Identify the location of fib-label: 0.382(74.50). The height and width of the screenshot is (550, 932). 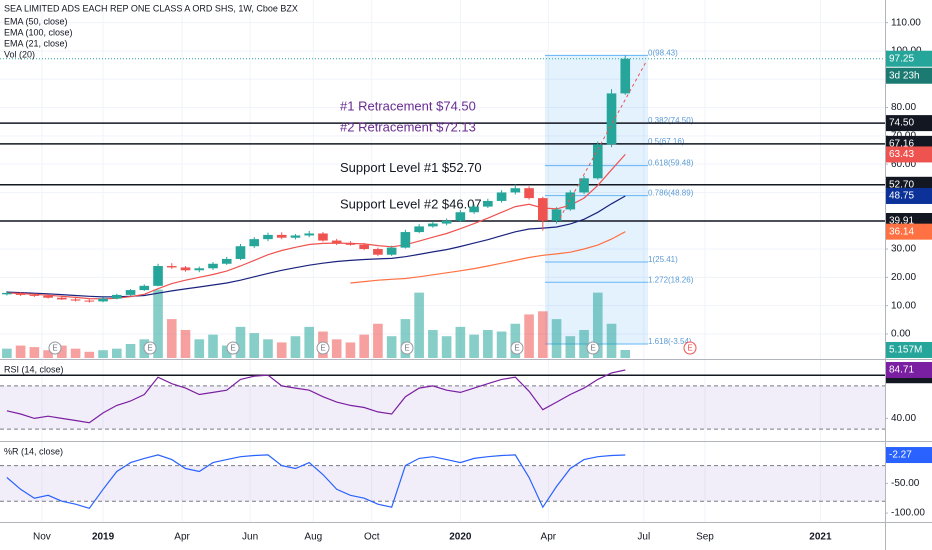
(671, 120).